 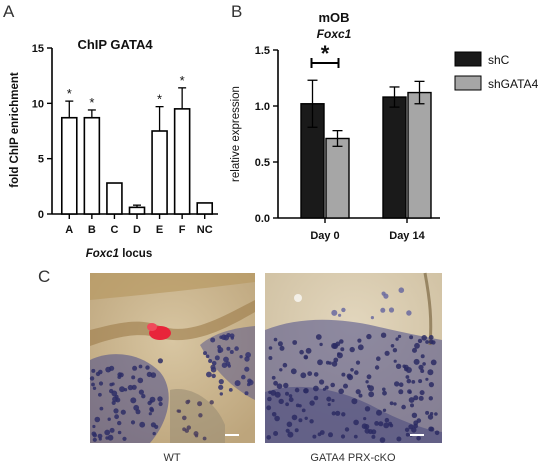 I want to click on chart-a-y-tick-label: 10, so click(x=38, y=104).